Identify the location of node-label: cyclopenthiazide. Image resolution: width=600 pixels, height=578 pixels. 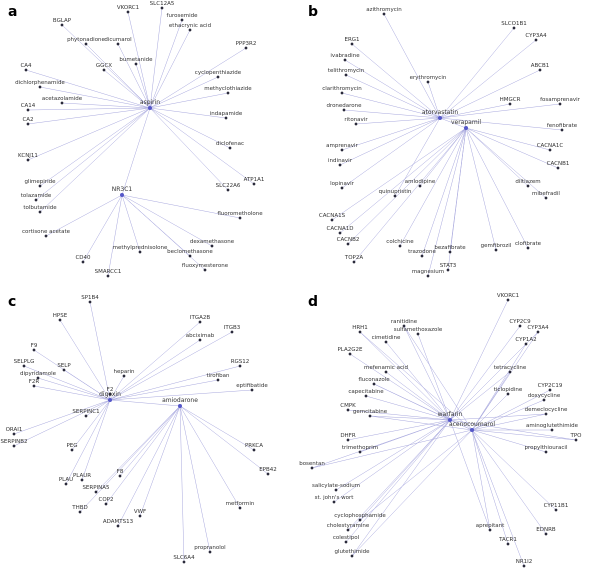
(218, 73).